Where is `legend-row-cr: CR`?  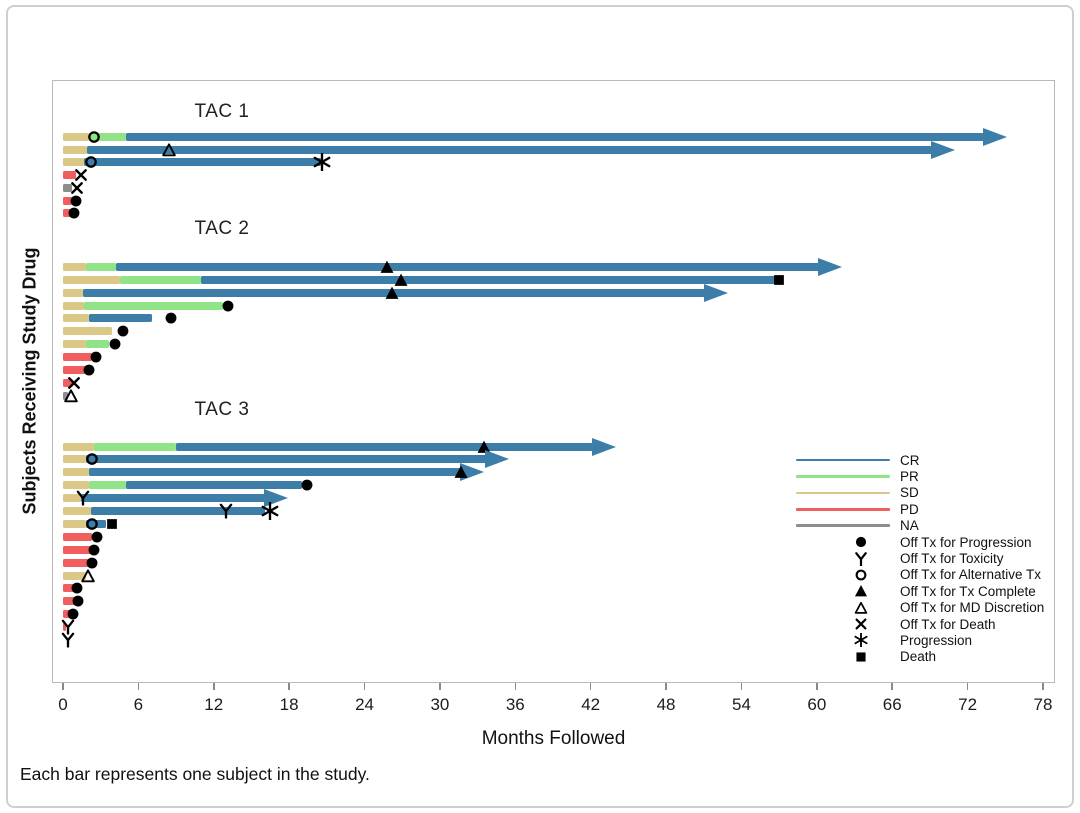 legend-row-cr: CR is located at coordinates (924, 460).